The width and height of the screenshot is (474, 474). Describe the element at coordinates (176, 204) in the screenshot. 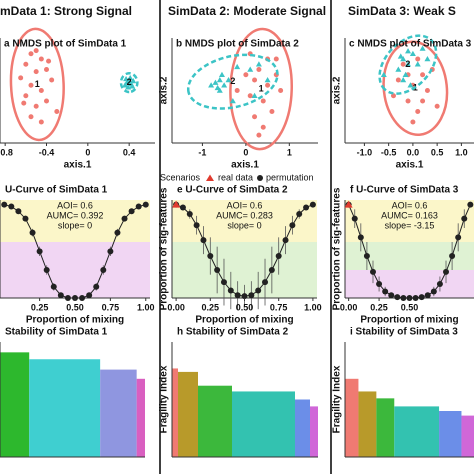

I see `real-point` at that location.